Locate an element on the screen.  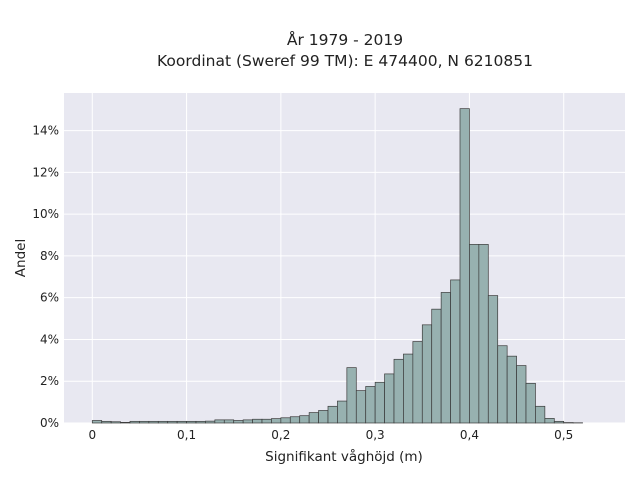
y-tick-label: 10% is located at coordinates (45, 214).